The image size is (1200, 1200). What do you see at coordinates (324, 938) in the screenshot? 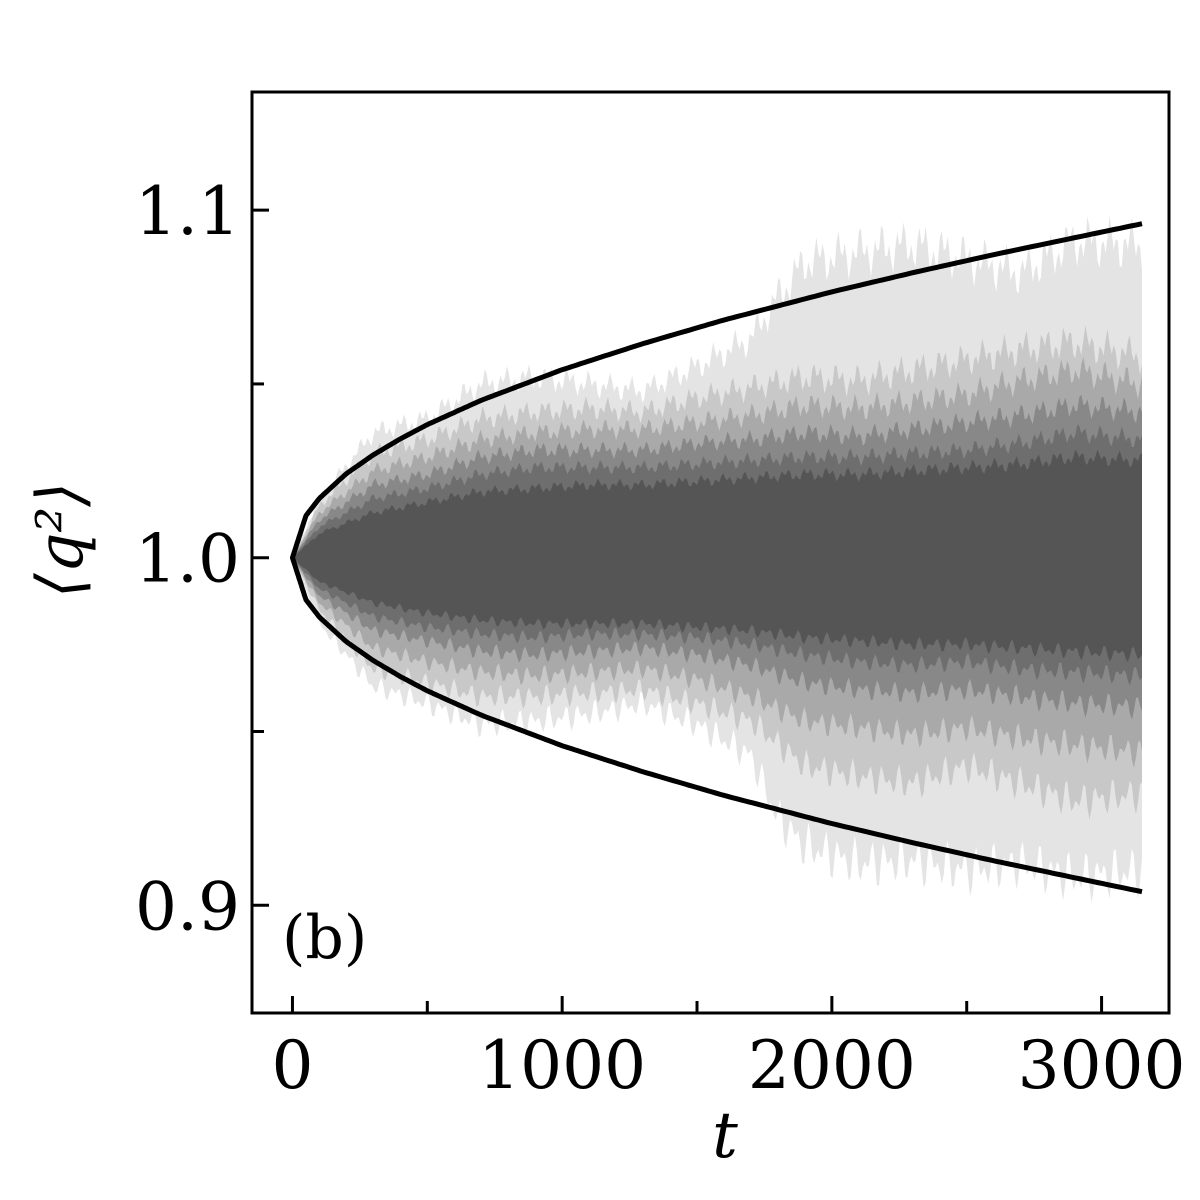
I see `panel-label: (b)` at bounding box center [324, 938].